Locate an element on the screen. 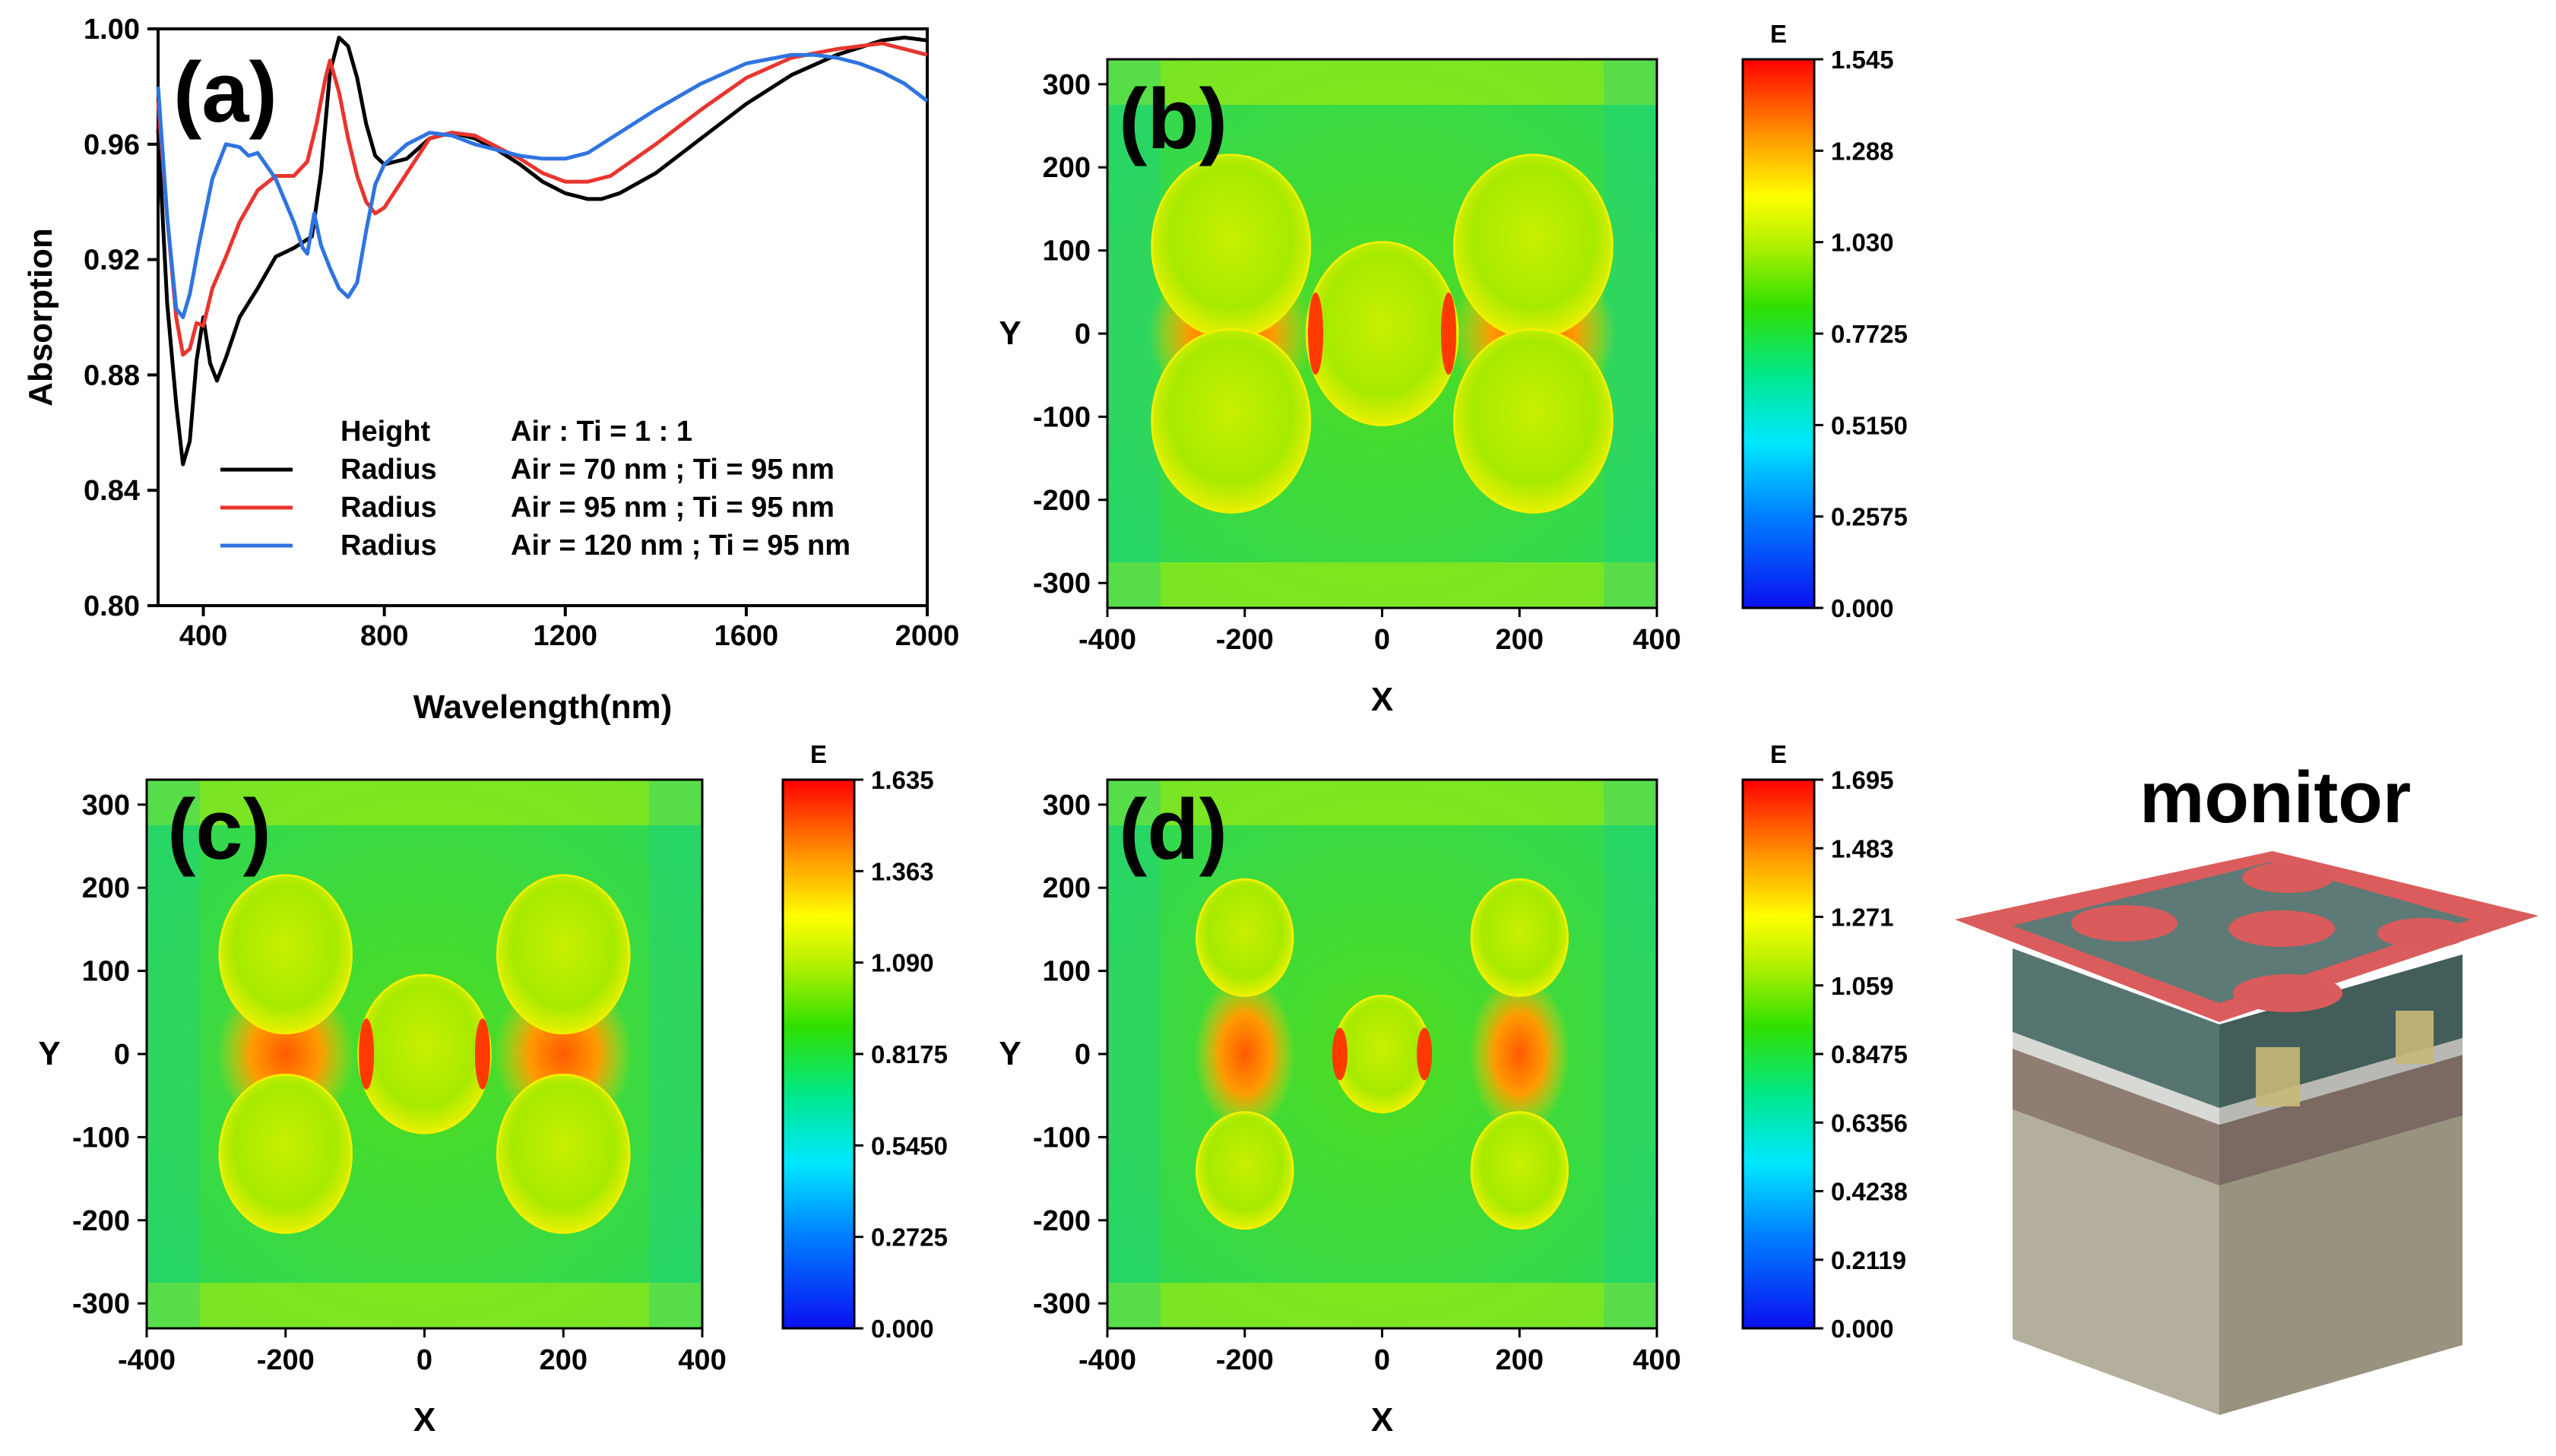 The image size is (2556, 1456). middle-layer-side is located at coordinates (2341, 1120).